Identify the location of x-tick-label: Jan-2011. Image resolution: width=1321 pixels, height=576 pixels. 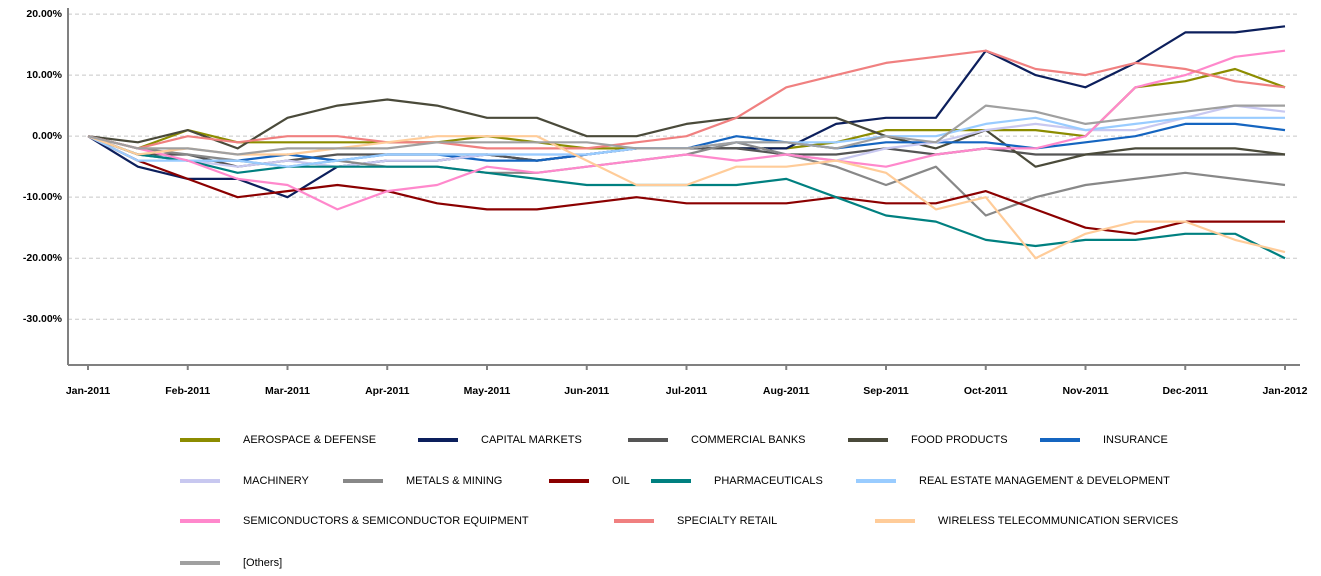
(88, 391).